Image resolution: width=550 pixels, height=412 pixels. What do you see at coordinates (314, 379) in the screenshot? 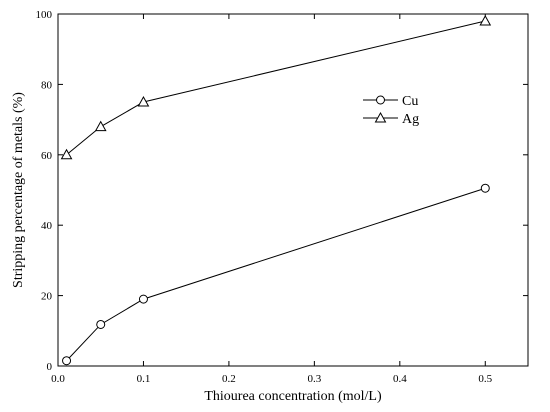
I see `x-tick-label: 0.3` at bounding box center [314, 379].